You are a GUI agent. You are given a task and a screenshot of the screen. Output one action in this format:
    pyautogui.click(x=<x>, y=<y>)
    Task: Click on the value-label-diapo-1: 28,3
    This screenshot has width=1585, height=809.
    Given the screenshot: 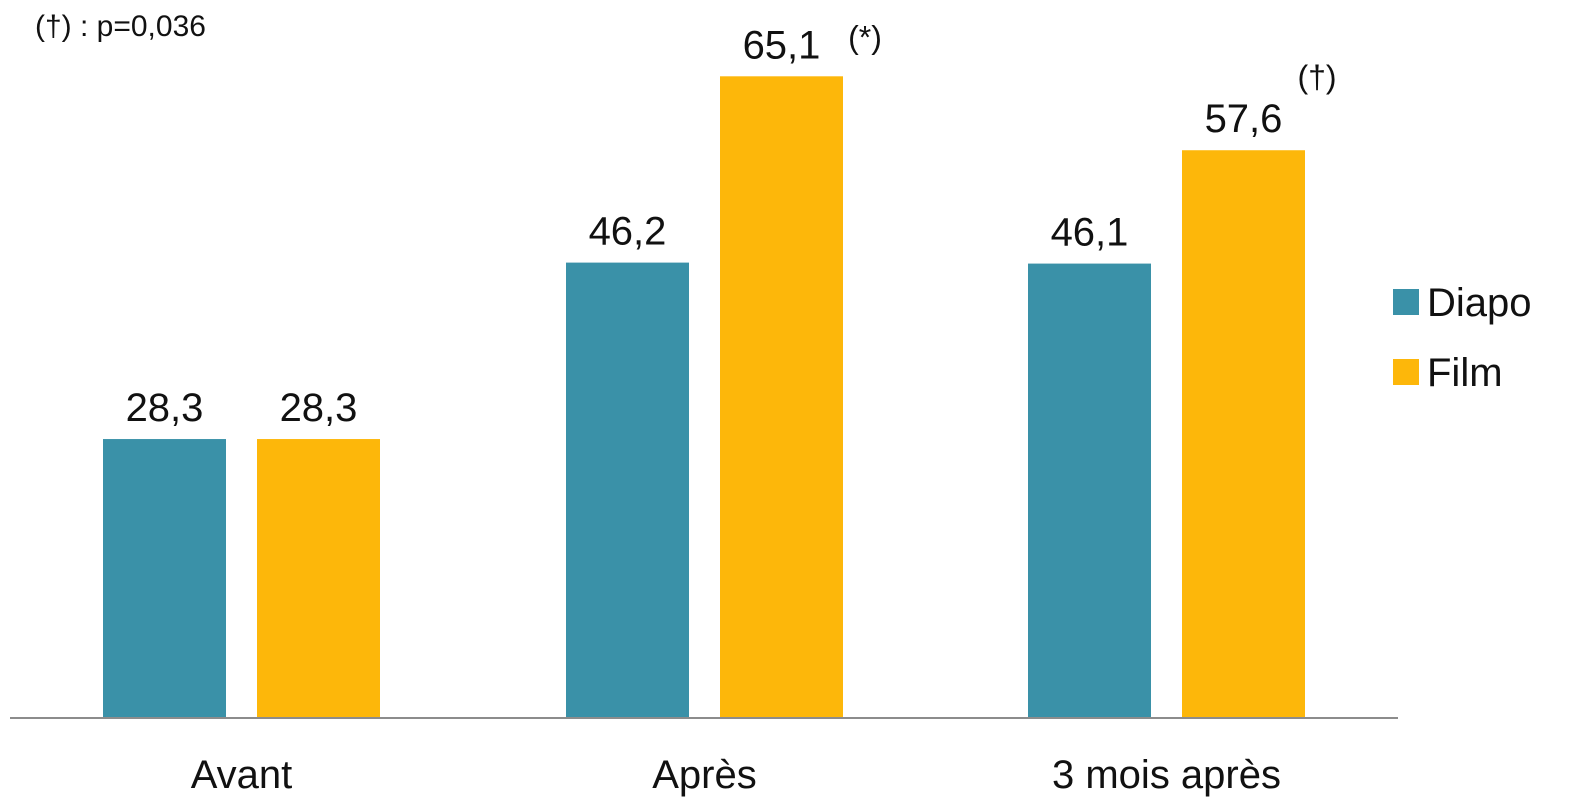 What is the action you would take?
    pyautogui.click(x=165, y=408)
    